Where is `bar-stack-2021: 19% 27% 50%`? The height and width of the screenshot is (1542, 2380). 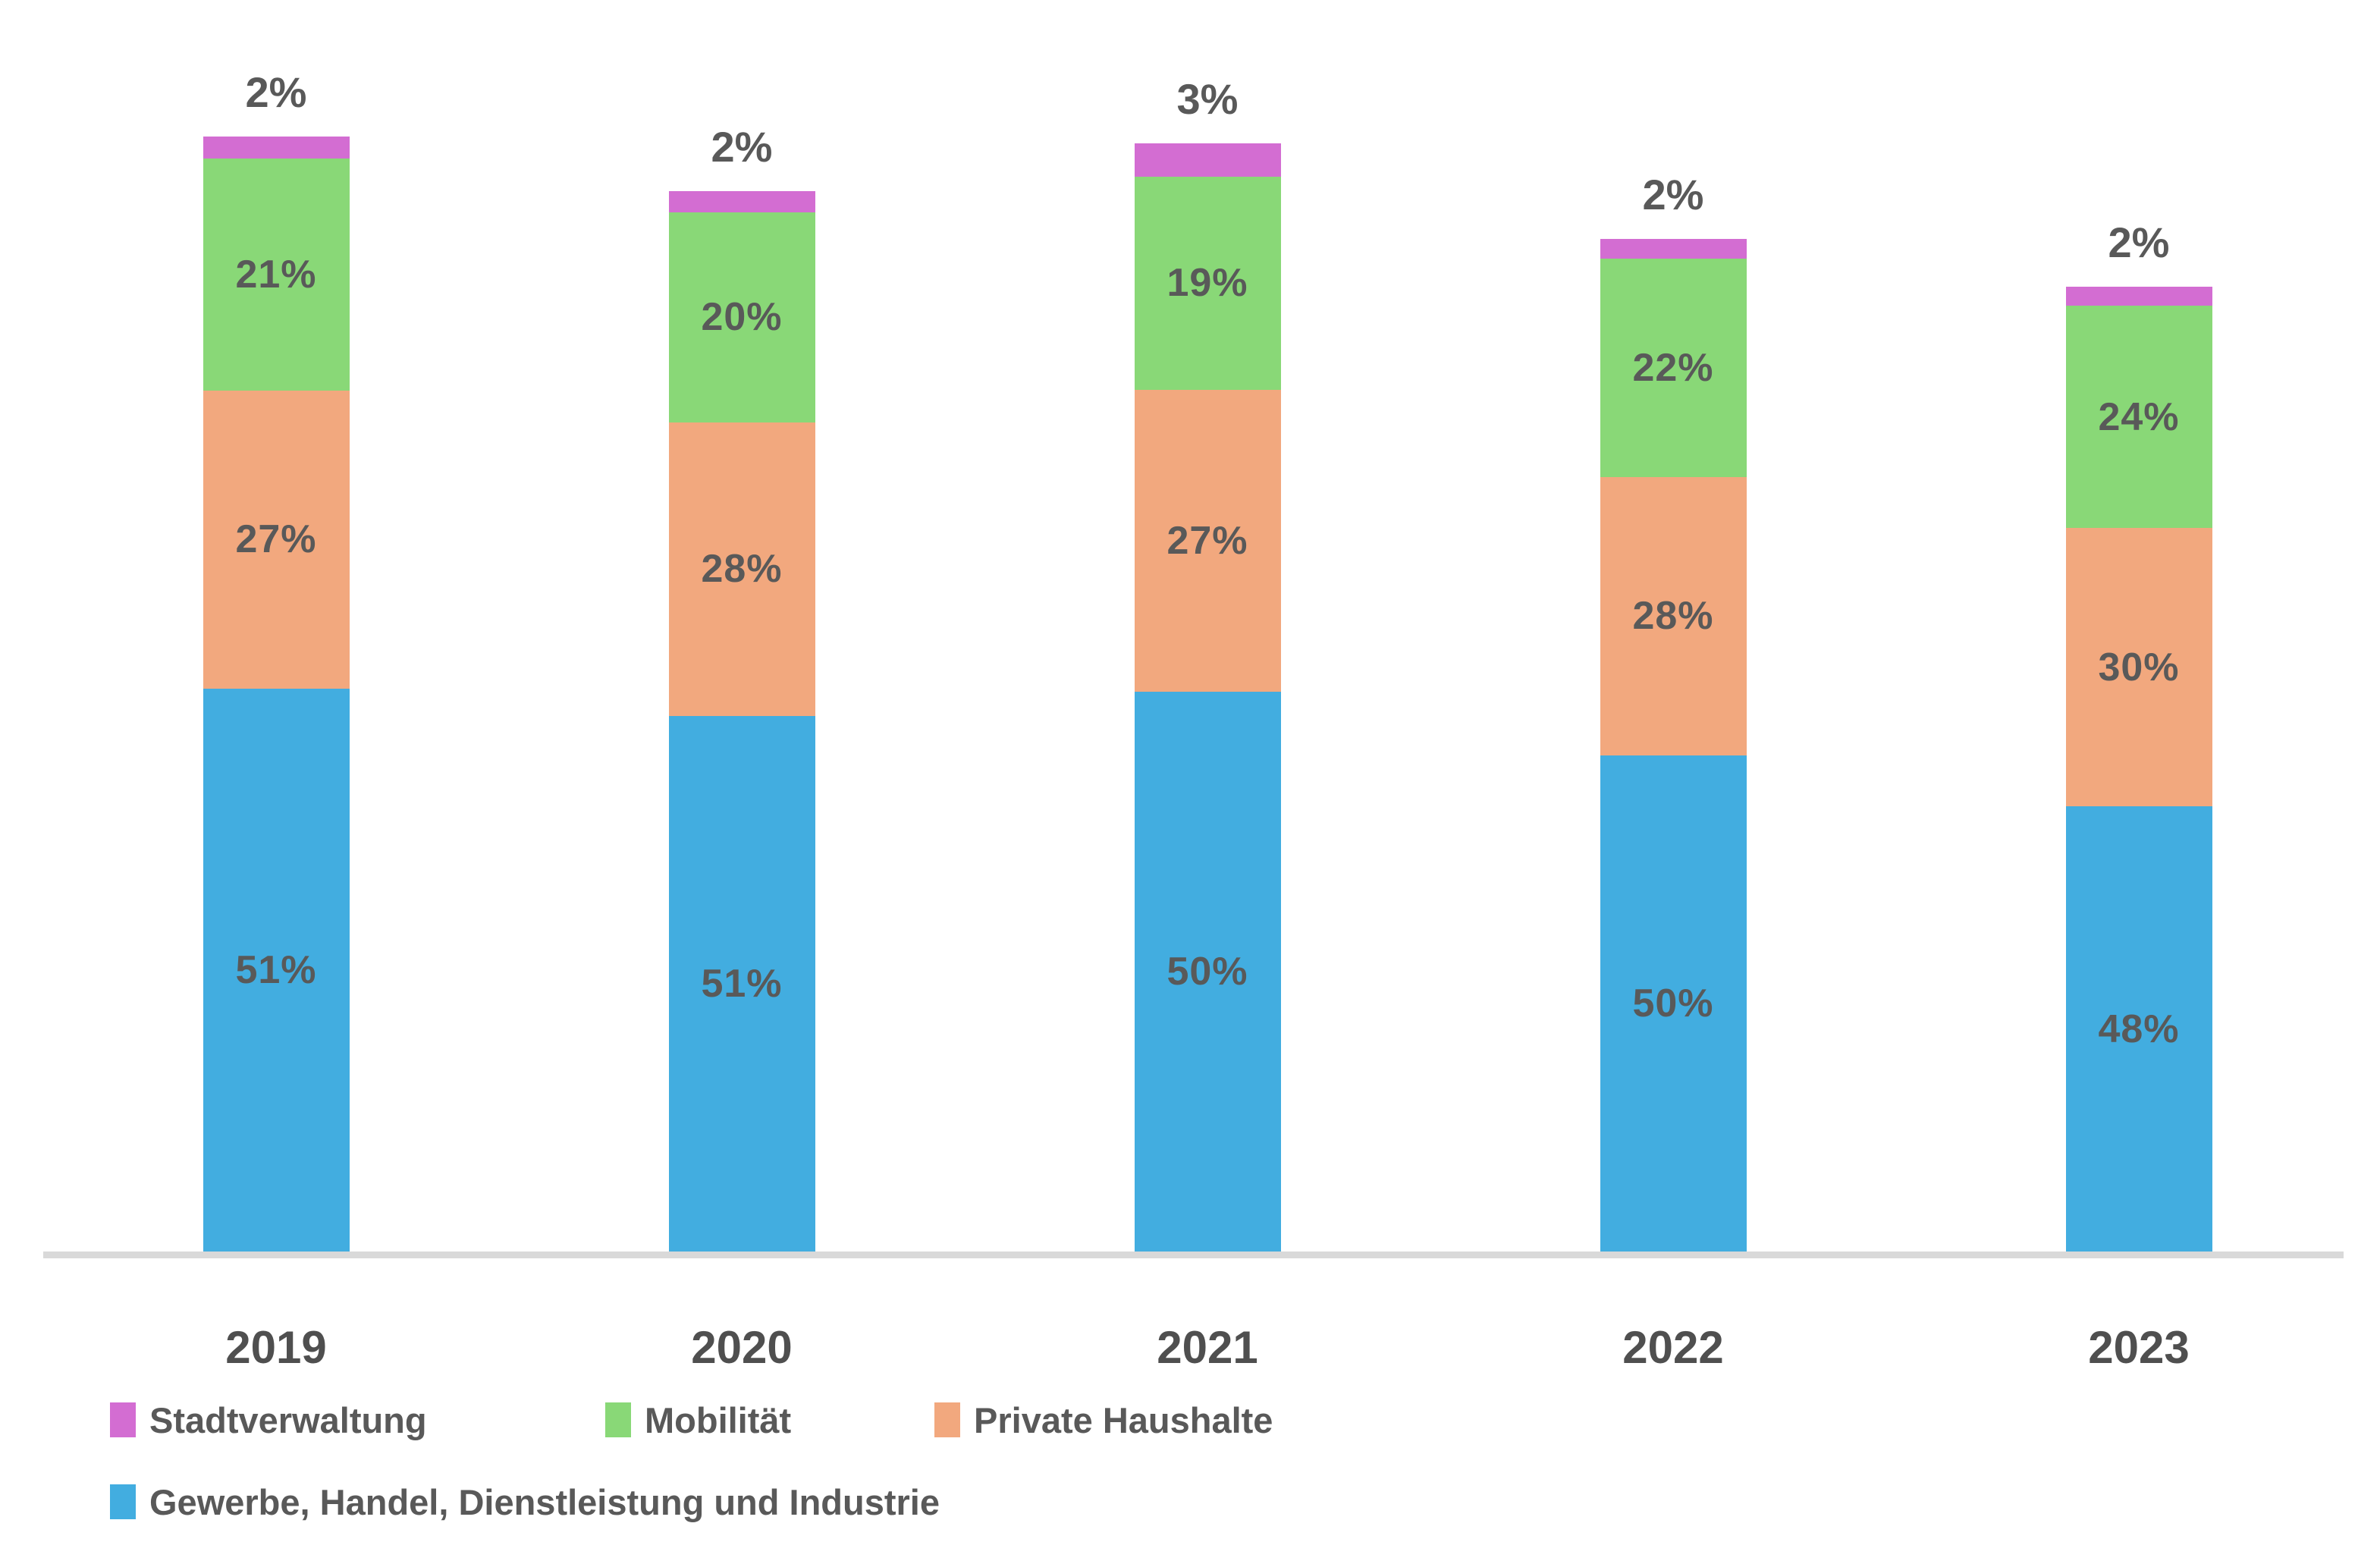 bar-stack-2021: 19% 27% 50% is located at coordinates (1207, 697).